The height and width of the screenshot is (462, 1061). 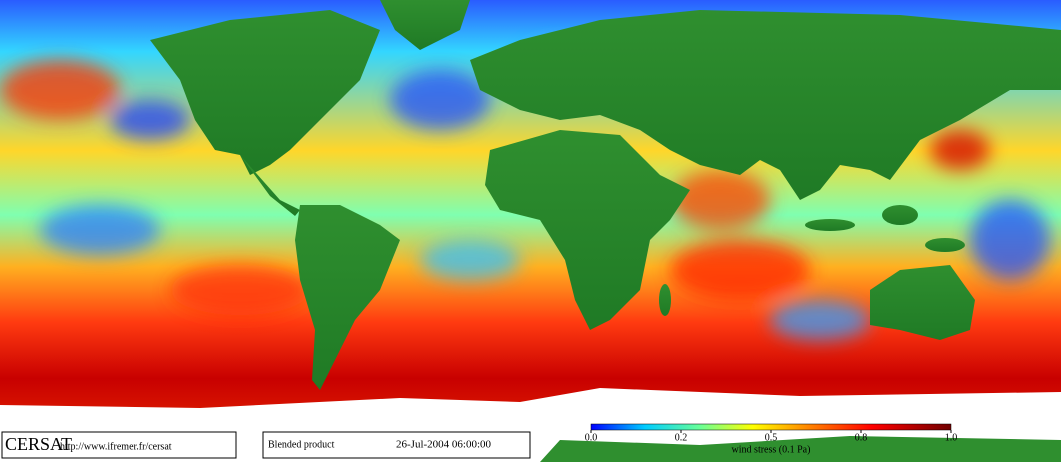 I want to click on url: http://www.ifremer.fr/cersat, so click(x=116, y=446).